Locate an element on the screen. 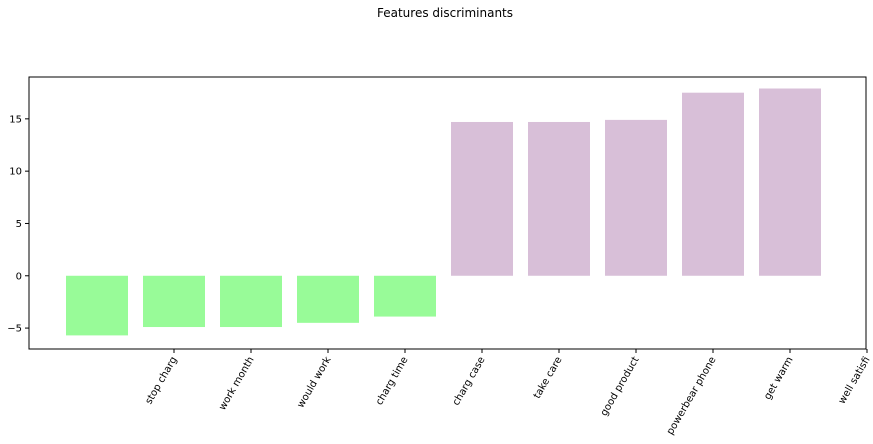 This screenshot has width=873, height=444. x-tick-label-work-month: work month is located at coordinates (236, 383).